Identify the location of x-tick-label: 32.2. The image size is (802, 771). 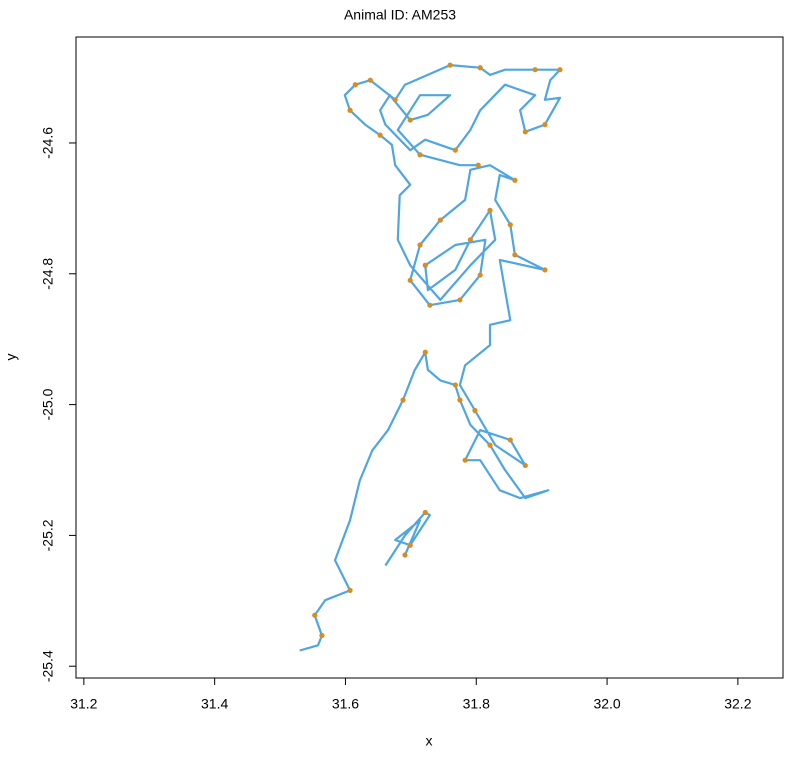
(737, 704).